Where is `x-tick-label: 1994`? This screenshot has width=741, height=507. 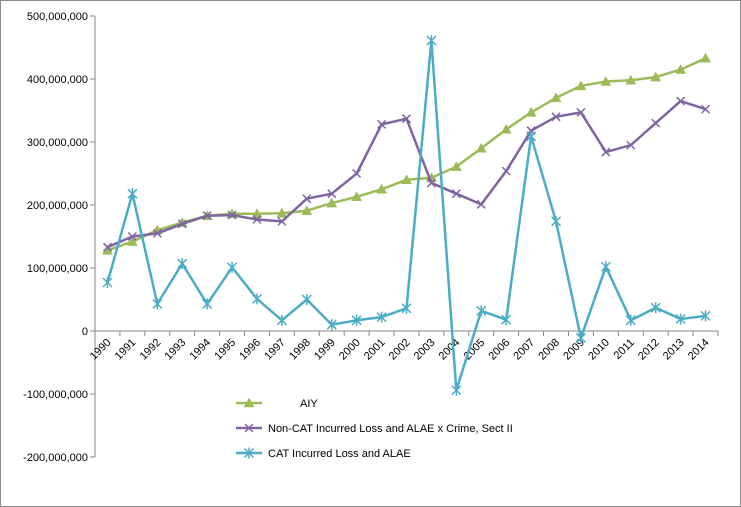
x-tick-label: 1994 is located at coordinates (200, 350).